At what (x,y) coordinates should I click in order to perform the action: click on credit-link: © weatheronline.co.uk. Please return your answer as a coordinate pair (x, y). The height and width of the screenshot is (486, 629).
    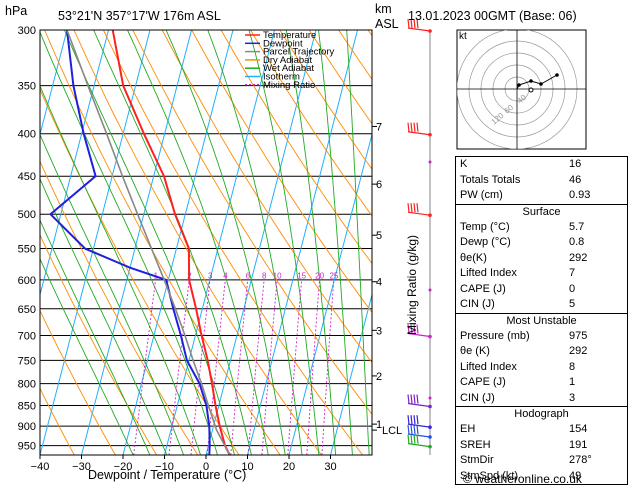
    Looking at the image, I should click on (522, 479).